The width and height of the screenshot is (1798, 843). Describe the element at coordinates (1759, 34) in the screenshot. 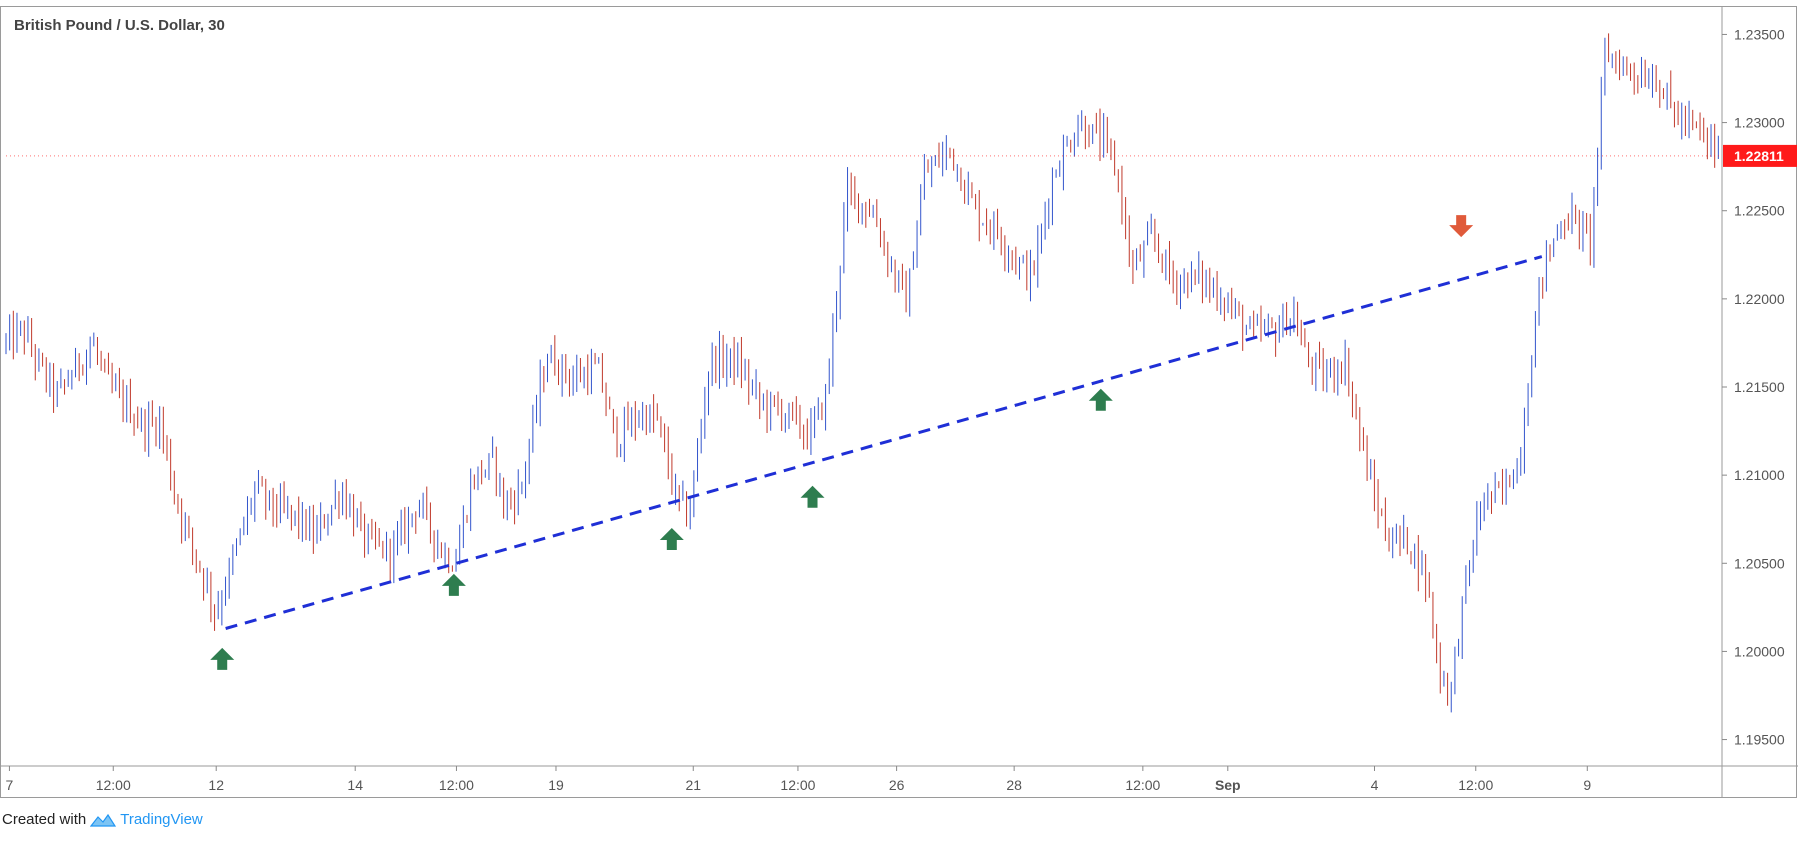

I see `y-tick-label: 1.23500` at that location.